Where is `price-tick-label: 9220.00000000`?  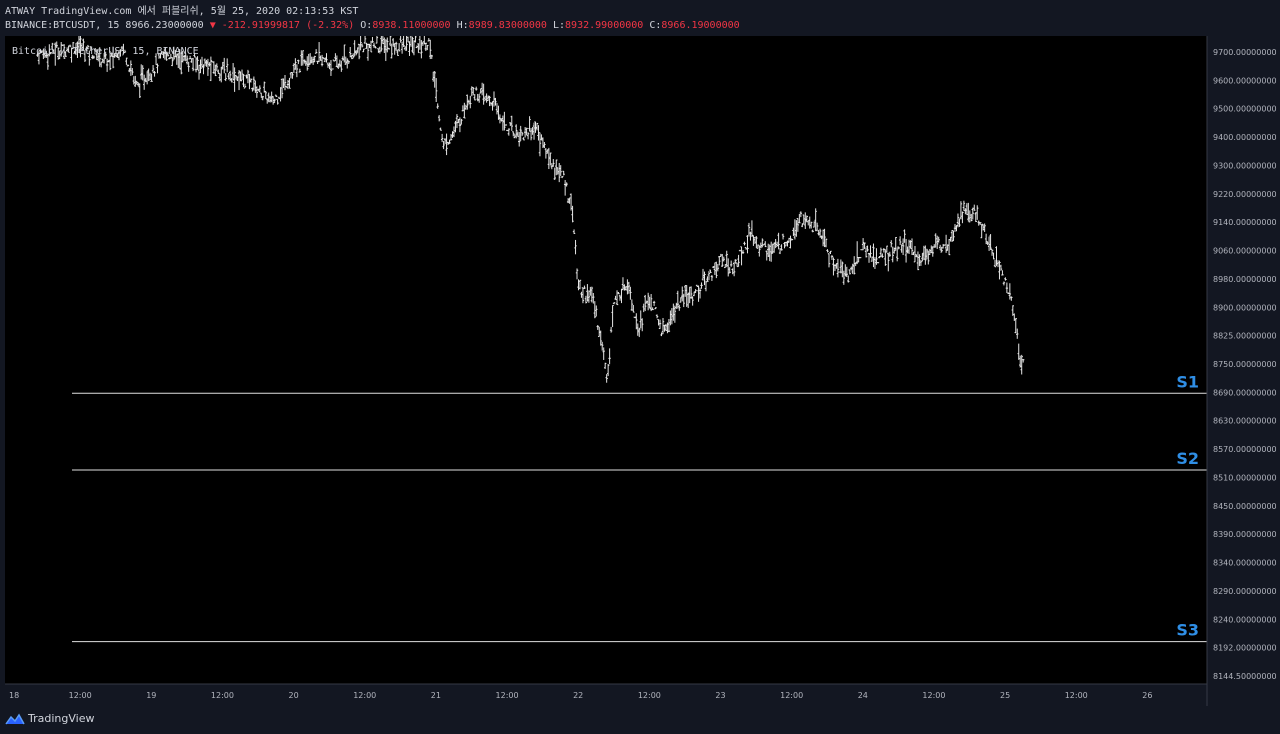 price-tick-label: 9220.00000000 is located at coordinates (1245, 194).